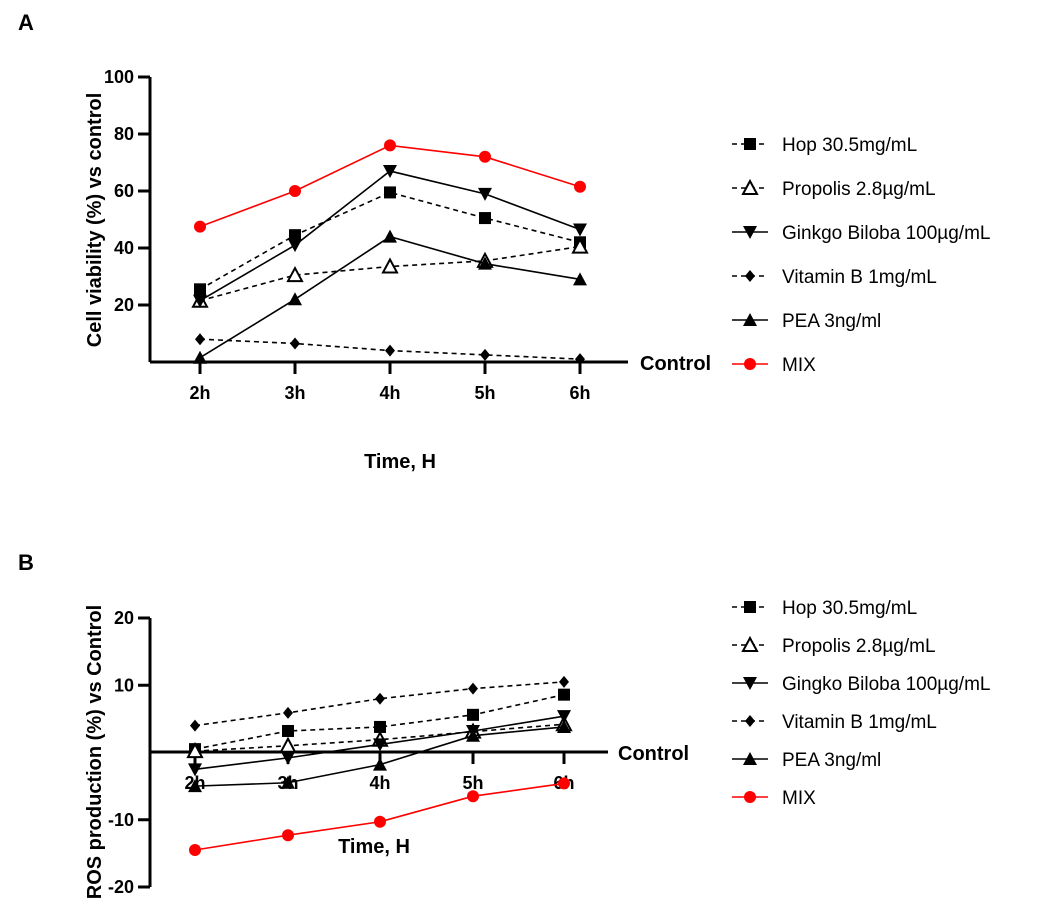  Describe the element at coordinates (374, 847) in the screenshot. I see `x-axis-title: Time, H` at that location.